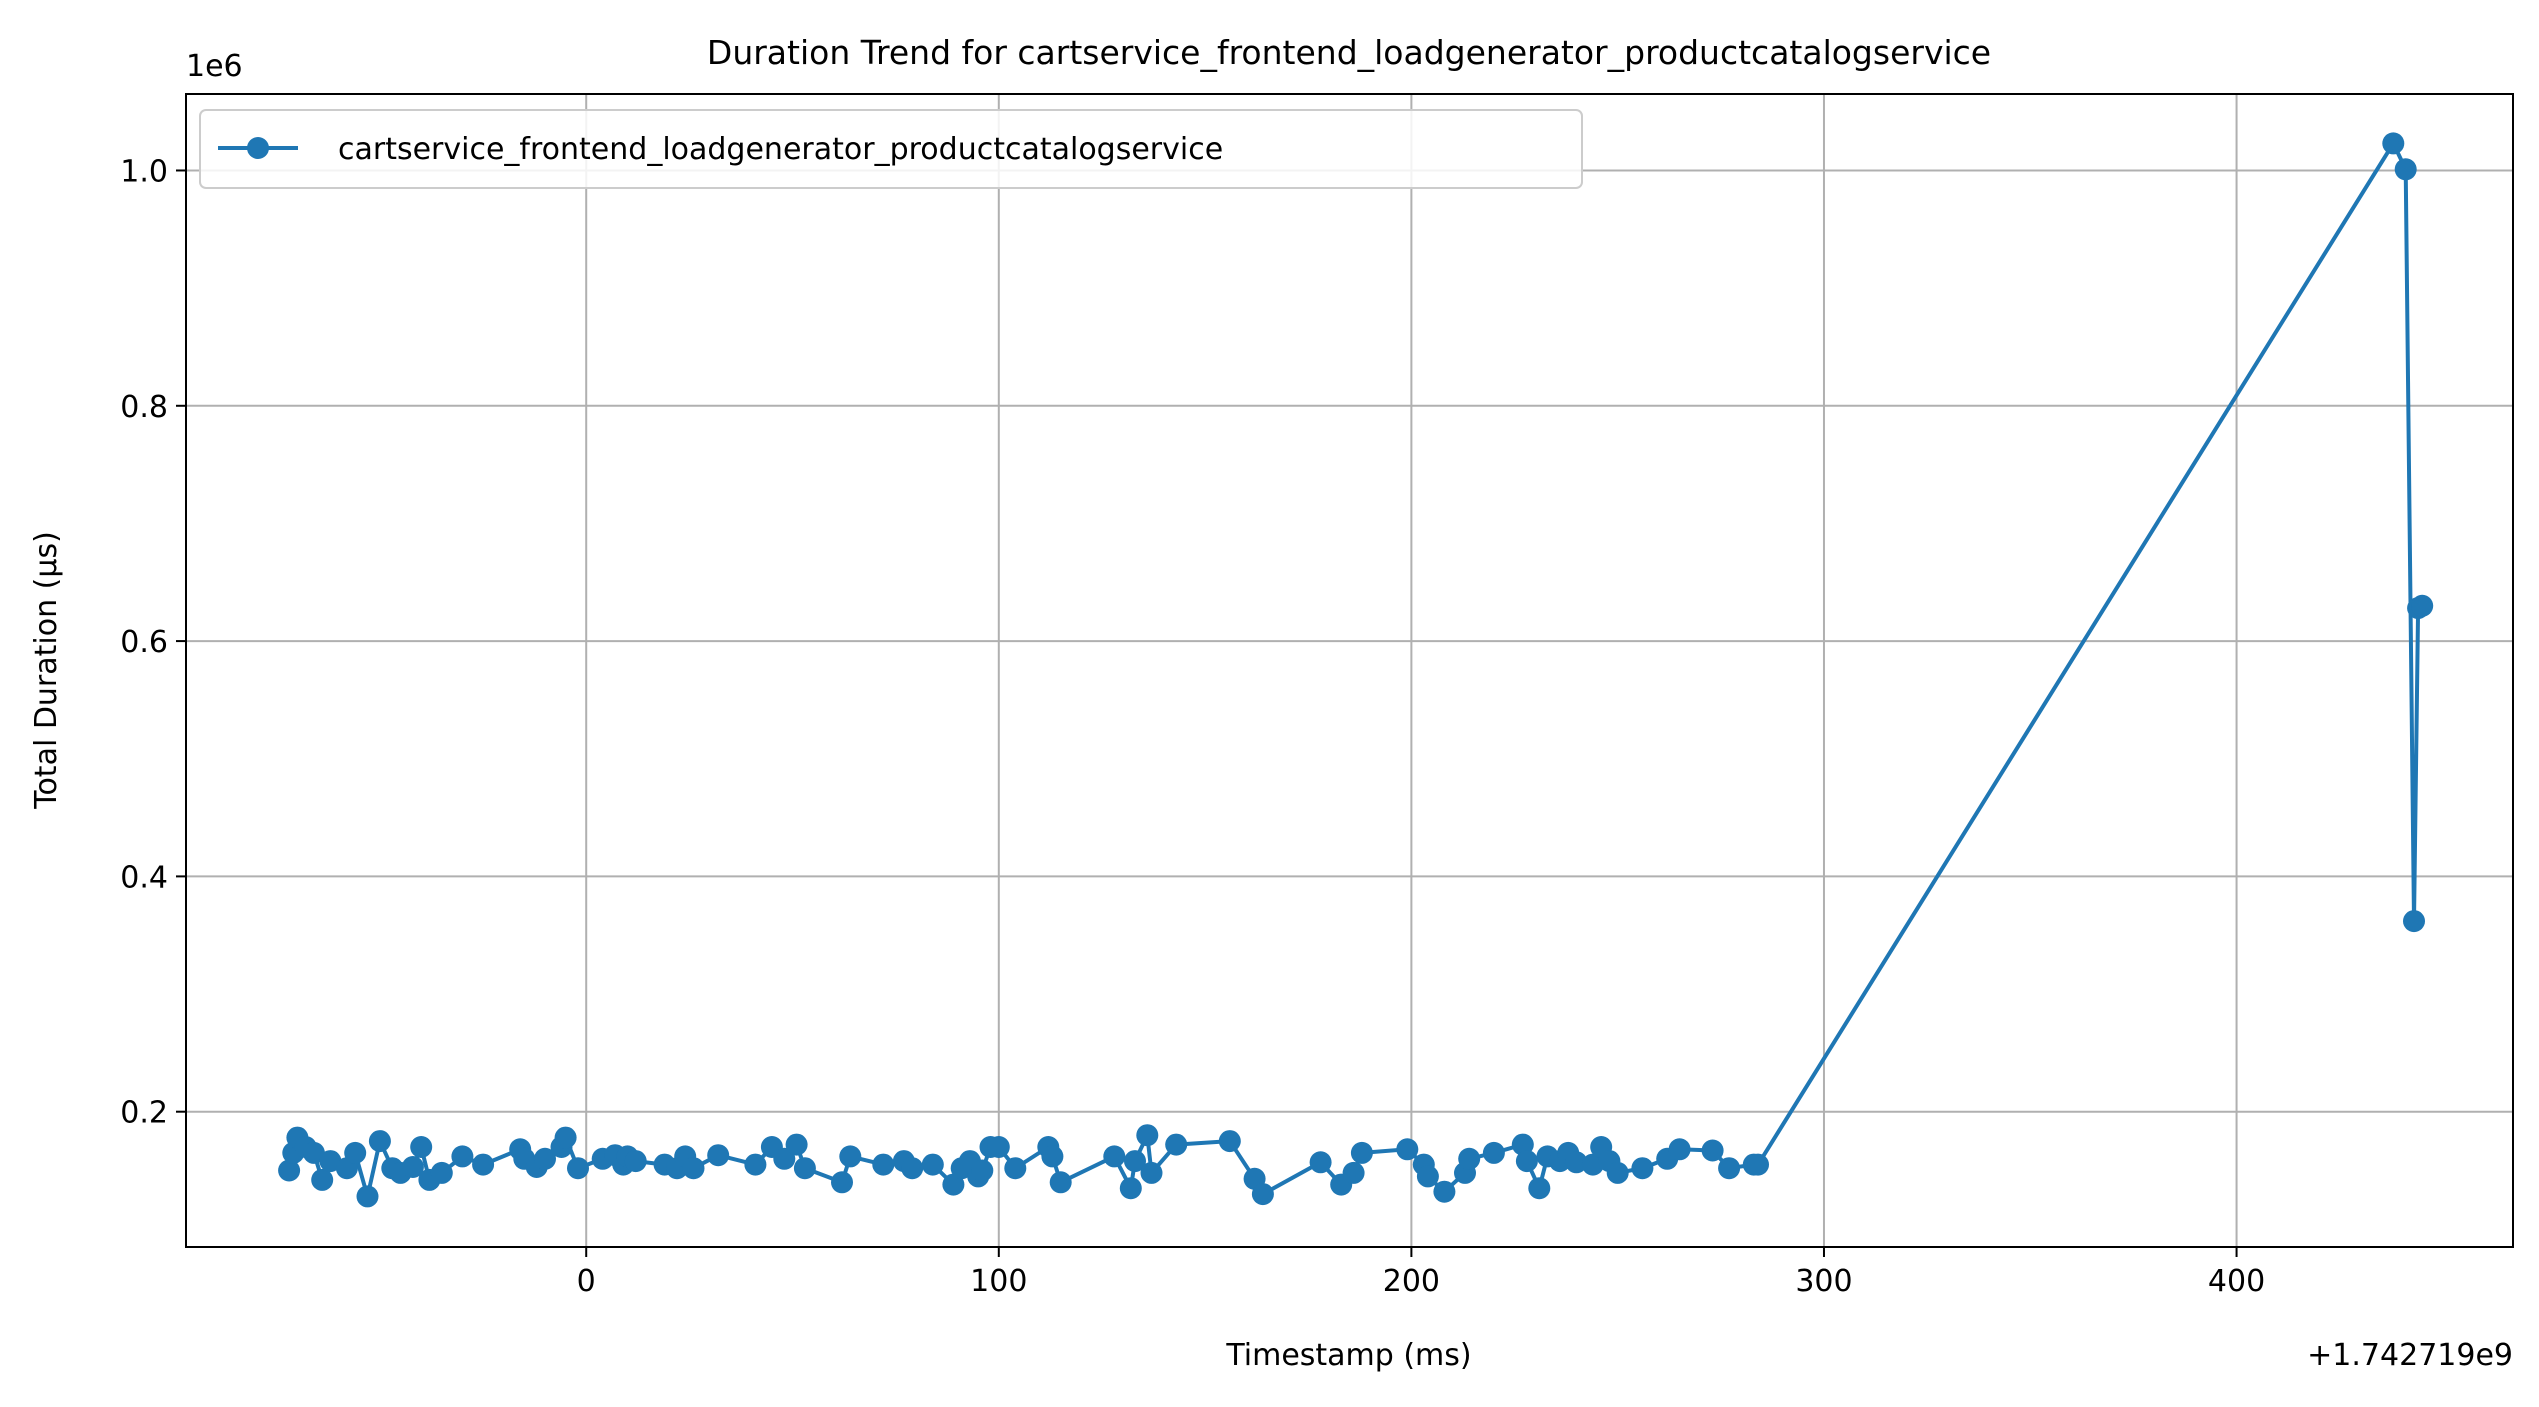  What do you see at coordinates (144, 407) in the screenshot?
I see `y-tick-label: 0.8` at bounding box center [144, 407].